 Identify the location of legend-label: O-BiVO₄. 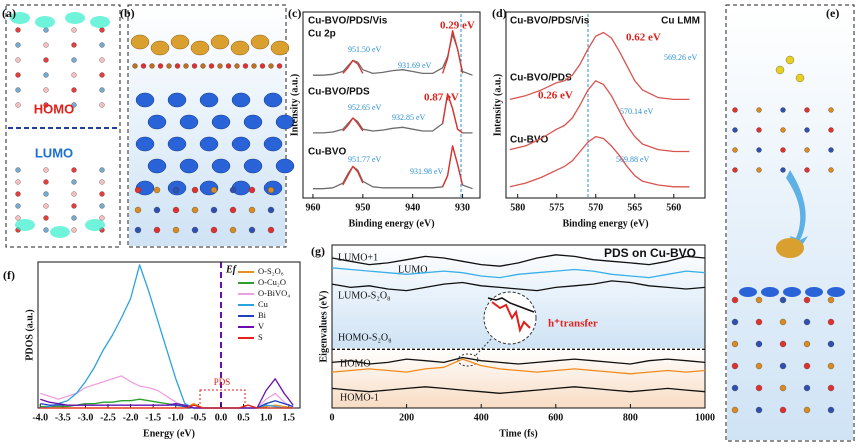
(274, 293).